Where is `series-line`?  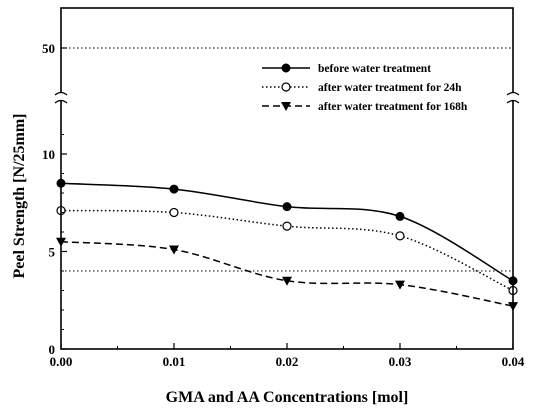 series-line is located at coordinates (287, 274).